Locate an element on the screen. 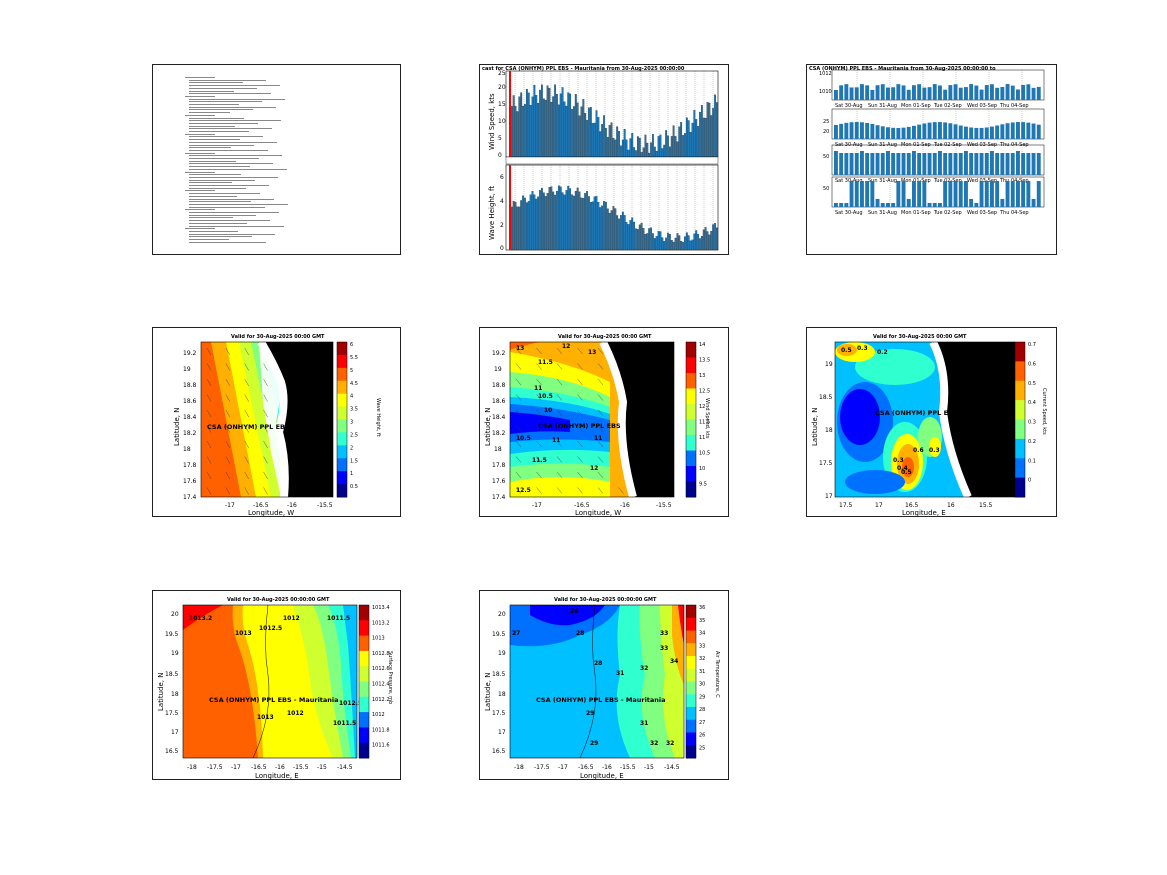 The width and height of the screenshot is (1167, 875). colorbar-tick: 5 is located at coordinates (351, 371).